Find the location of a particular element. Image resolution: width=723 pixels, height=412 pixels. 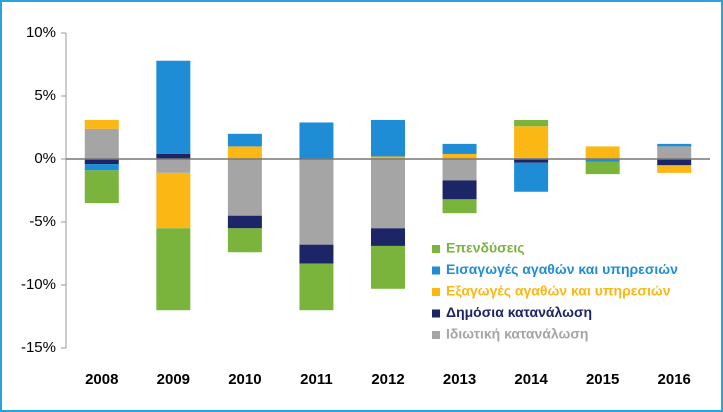

x-tick-label: 2011 is located at coordinates (316, 379).